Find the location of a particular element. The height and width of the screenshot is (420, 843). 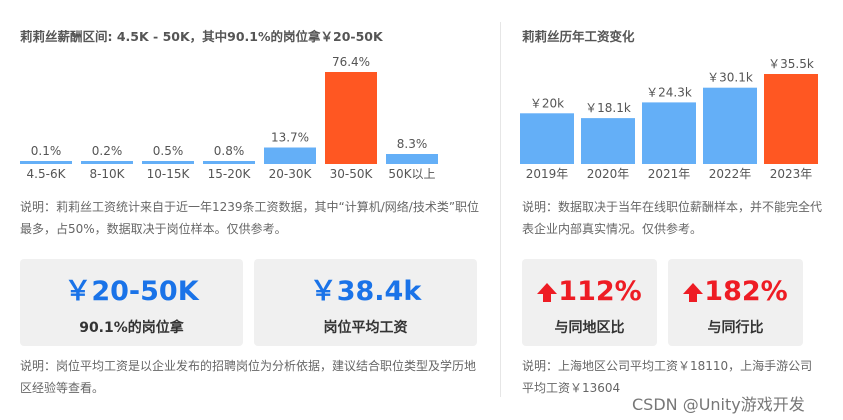

regional-comparison-card: 112% 与同地区比 is located at coordinates (589, 302).